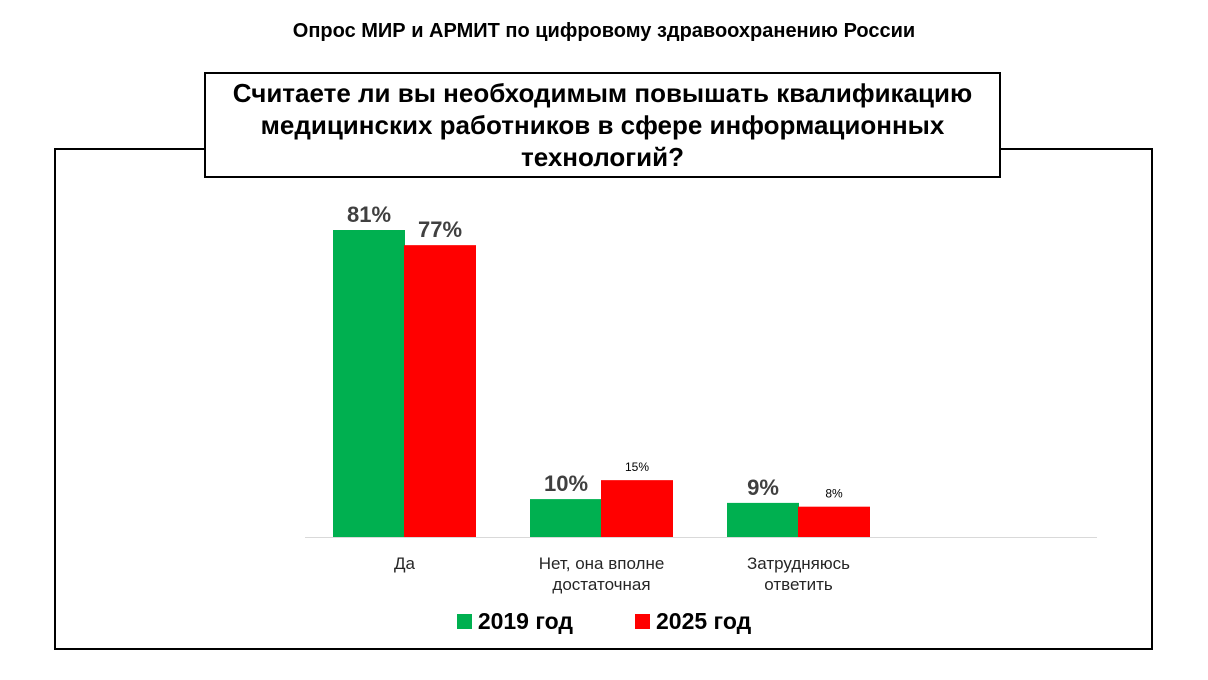 The width and height of the screenshot is (1208, 680). What do you see at coordinates (798, 584) in the screenshot?
I see `category-label-2-1: ответить` at bounding box center [798, 584].